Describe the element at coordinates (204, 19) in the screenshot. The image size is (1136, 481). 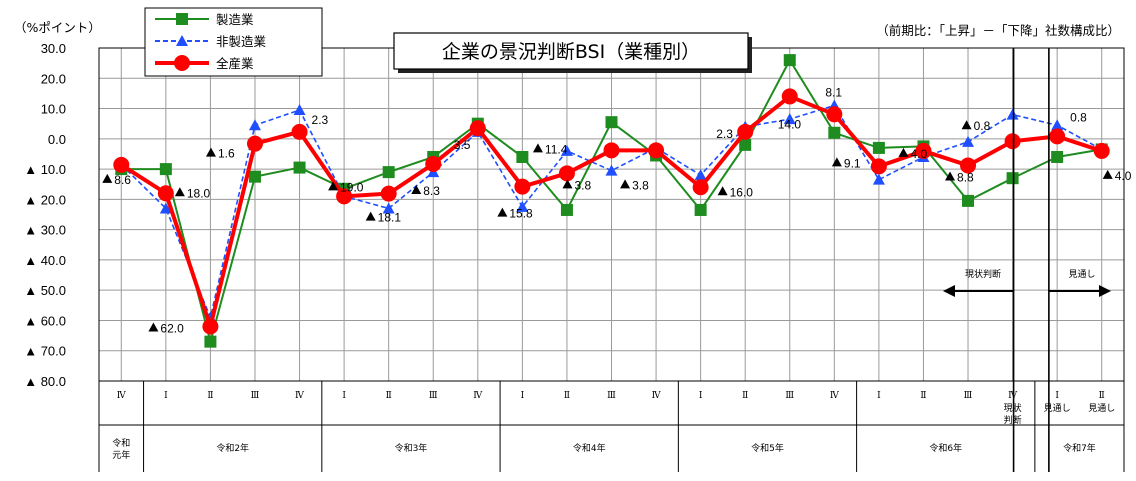
I see `legend-entry: 製造業` at that location.